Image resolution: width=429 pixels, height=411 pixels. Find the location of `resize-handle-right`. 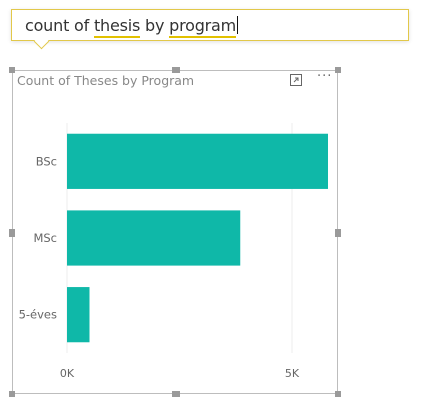

resize-handle-right is located at coordinates (338, 233).